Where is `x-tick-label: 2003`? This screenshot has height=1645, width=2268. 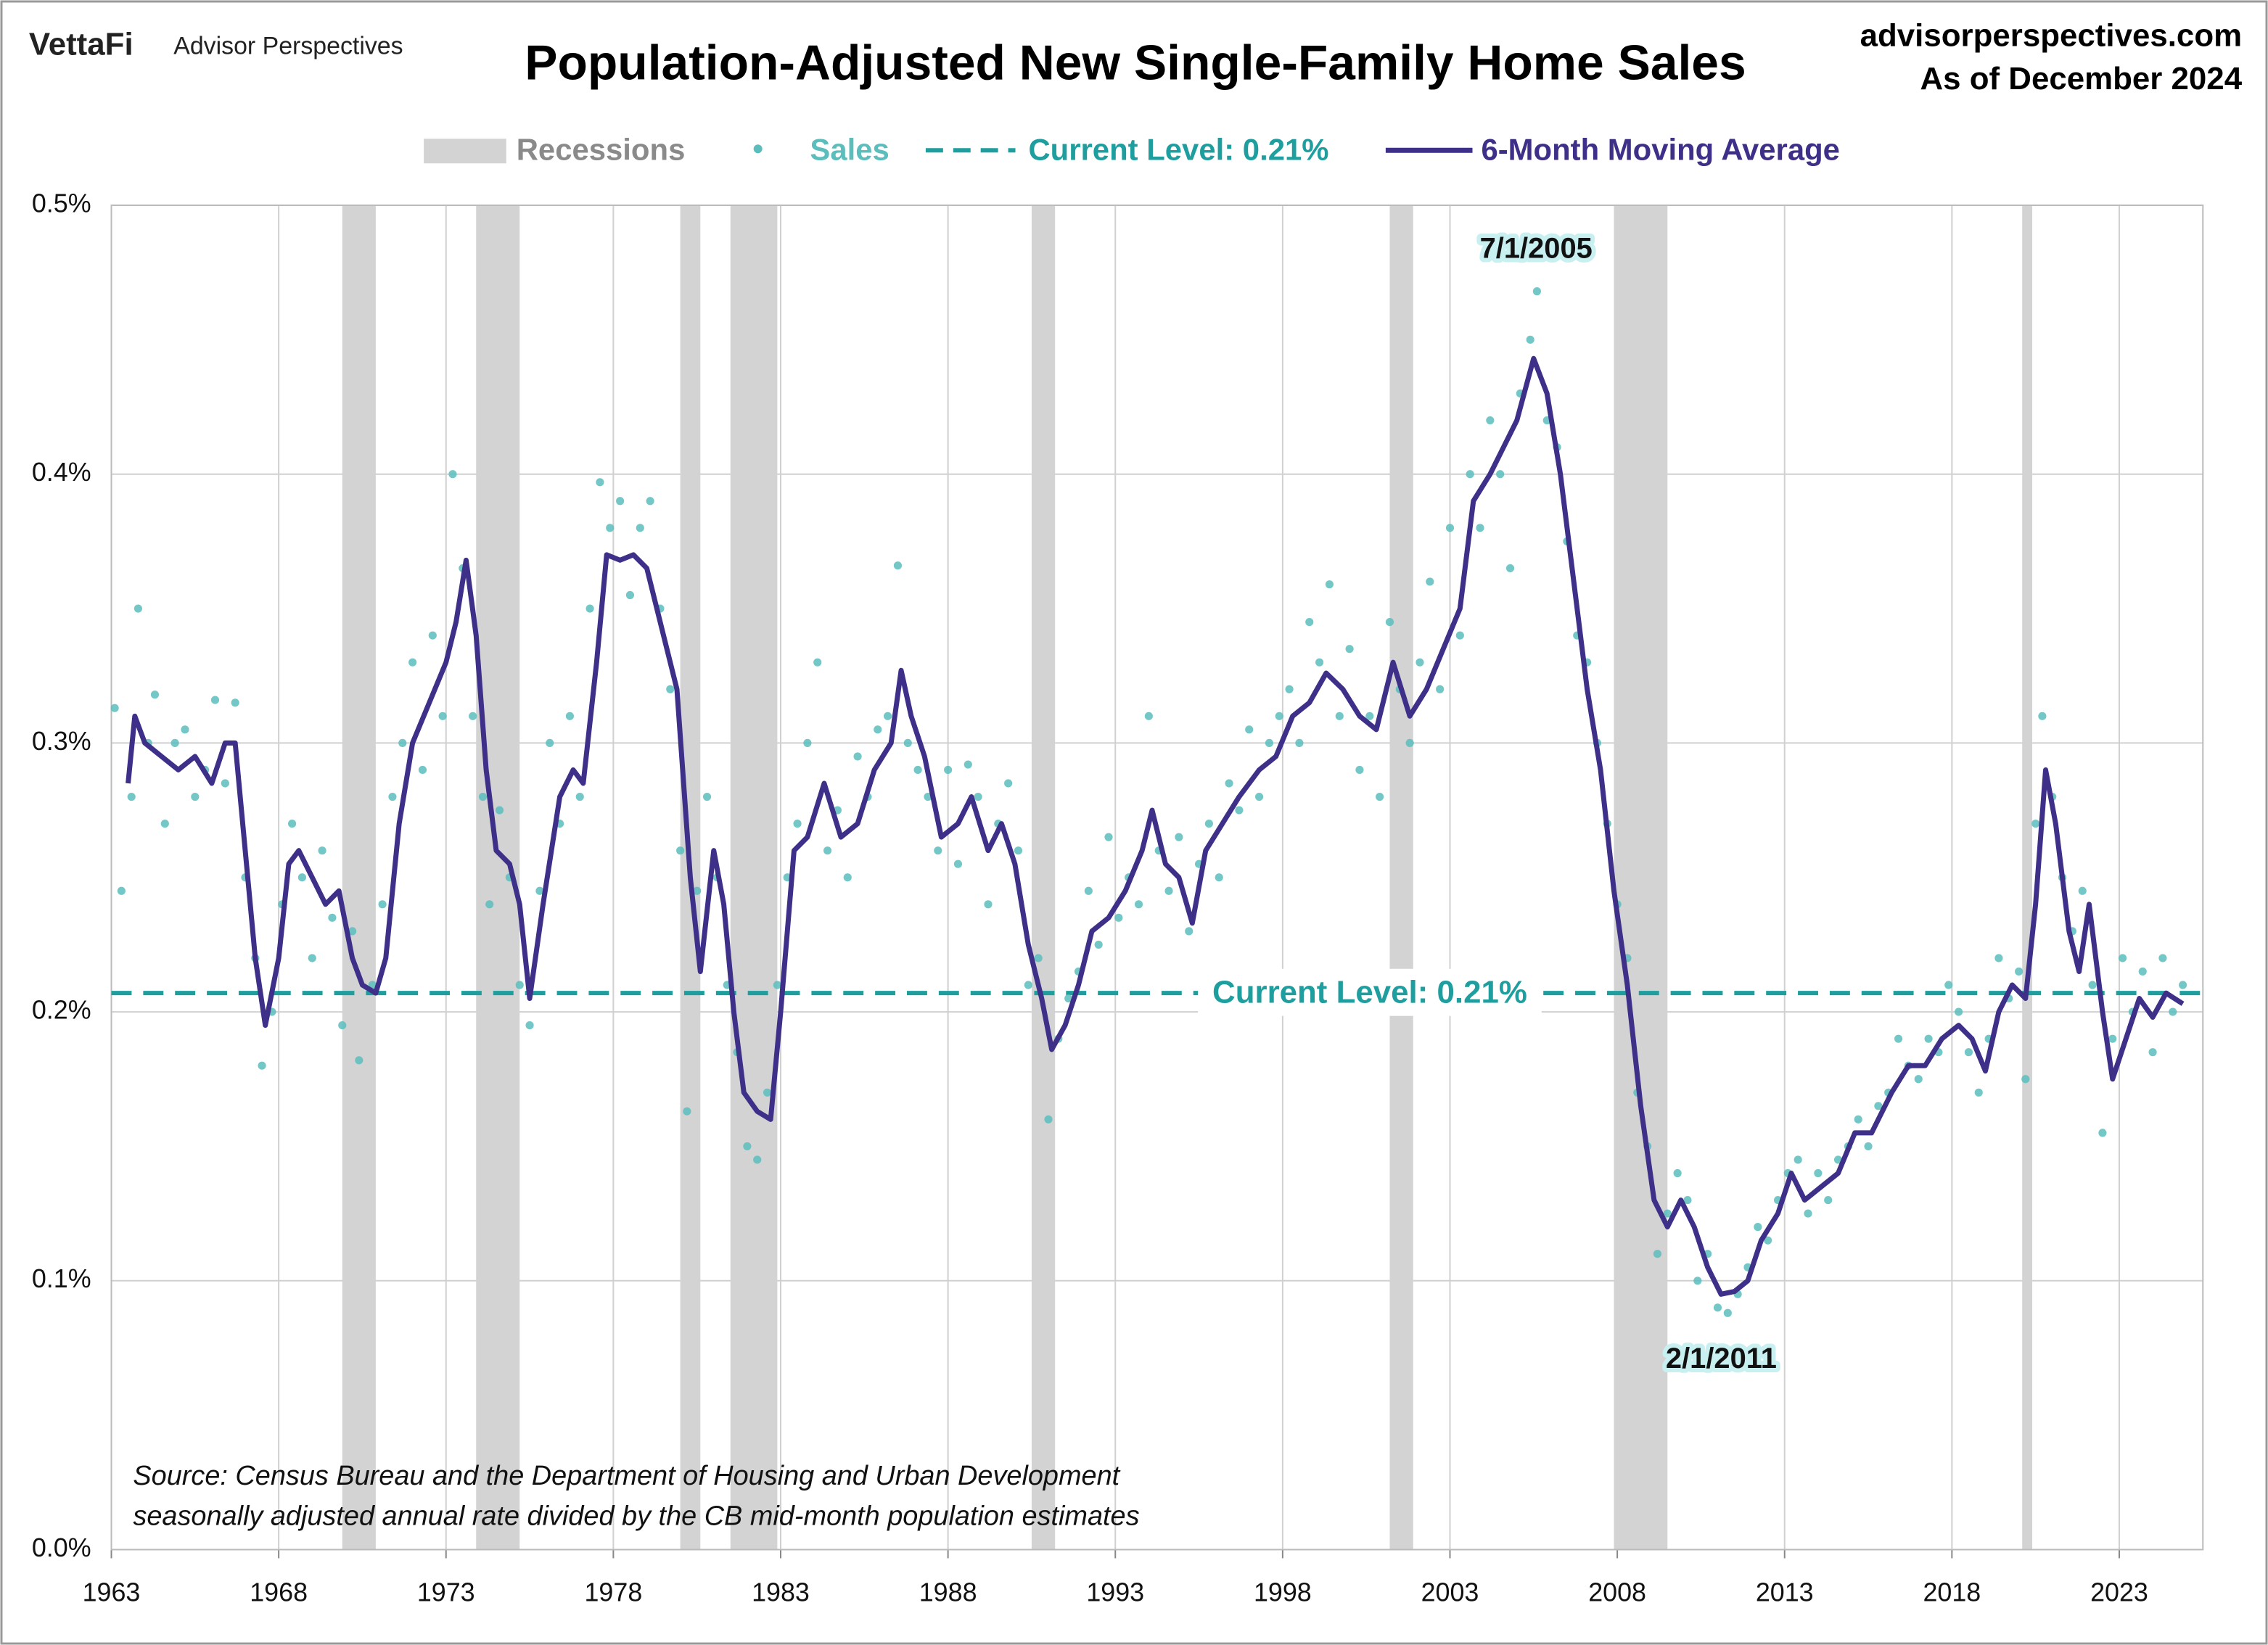 x-tick-label: 2003 is located at coordinates (1450, 1592).